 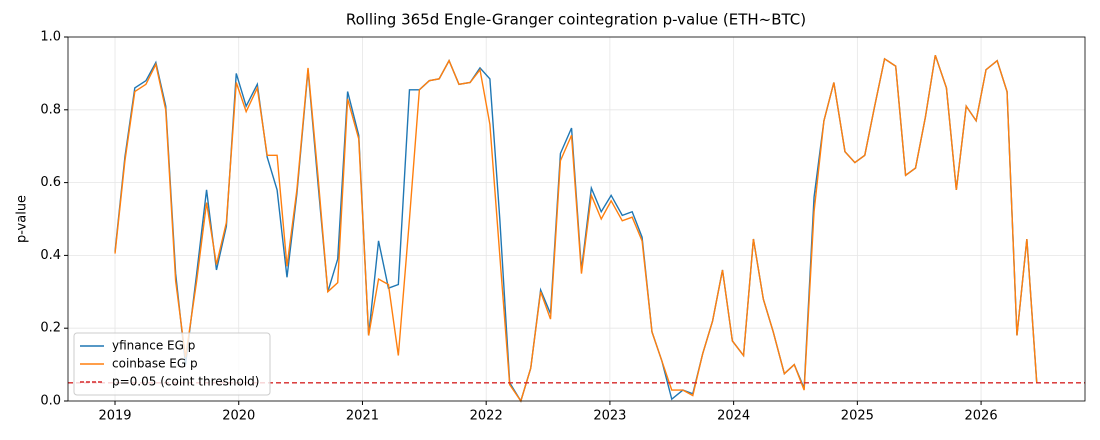 I want to click on x-tick-label: 2019, so click(x=114, y=416).